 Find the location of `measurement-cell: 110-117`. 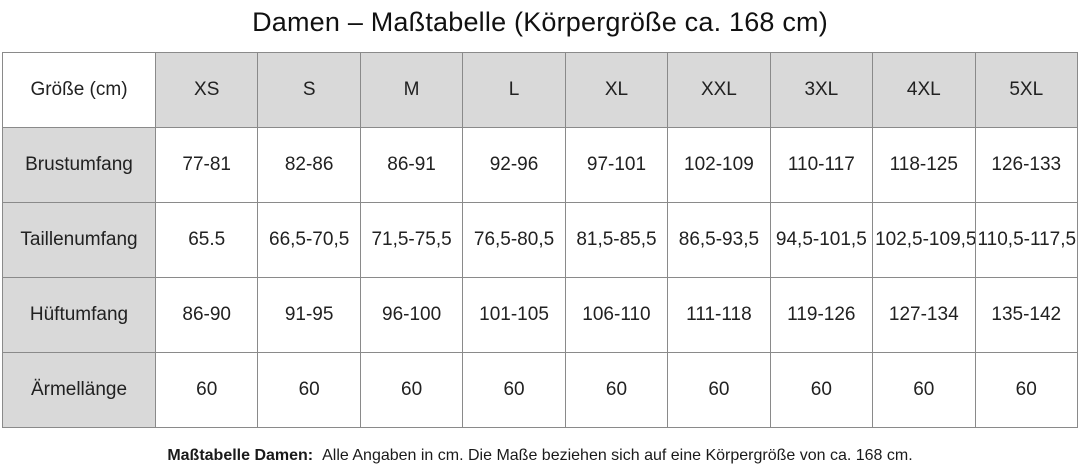

measurement-cell: 110-117 is located at coordinates (821, 165).